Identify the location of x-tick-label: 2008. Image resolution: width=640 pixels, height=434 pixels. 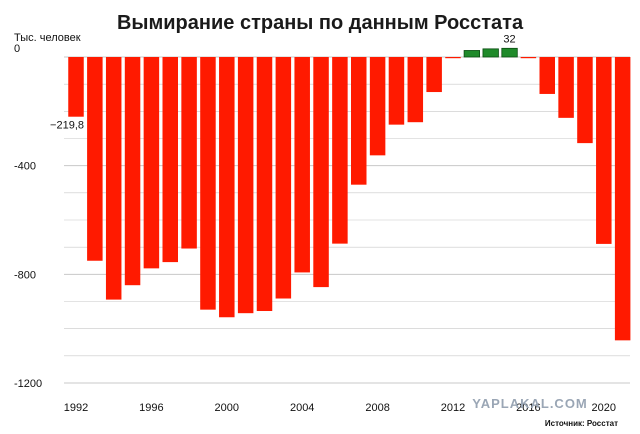
(377, 408).